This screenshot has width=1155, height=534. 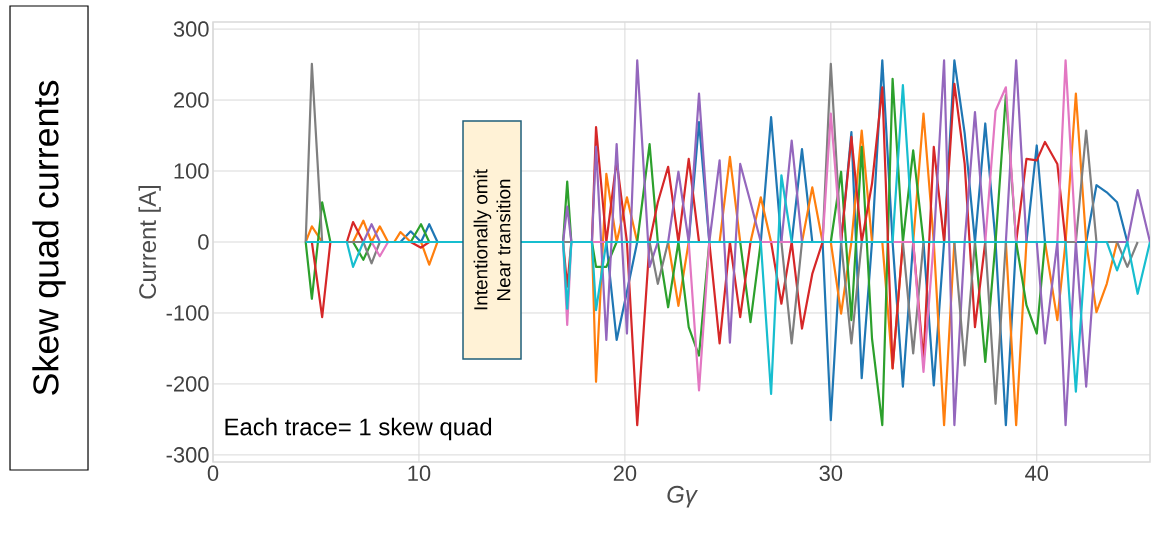 What do you see at coordinates (1037, 473) in the screenshot?
I see `x-tick-label: 40` at bounding box center [1037, 473].